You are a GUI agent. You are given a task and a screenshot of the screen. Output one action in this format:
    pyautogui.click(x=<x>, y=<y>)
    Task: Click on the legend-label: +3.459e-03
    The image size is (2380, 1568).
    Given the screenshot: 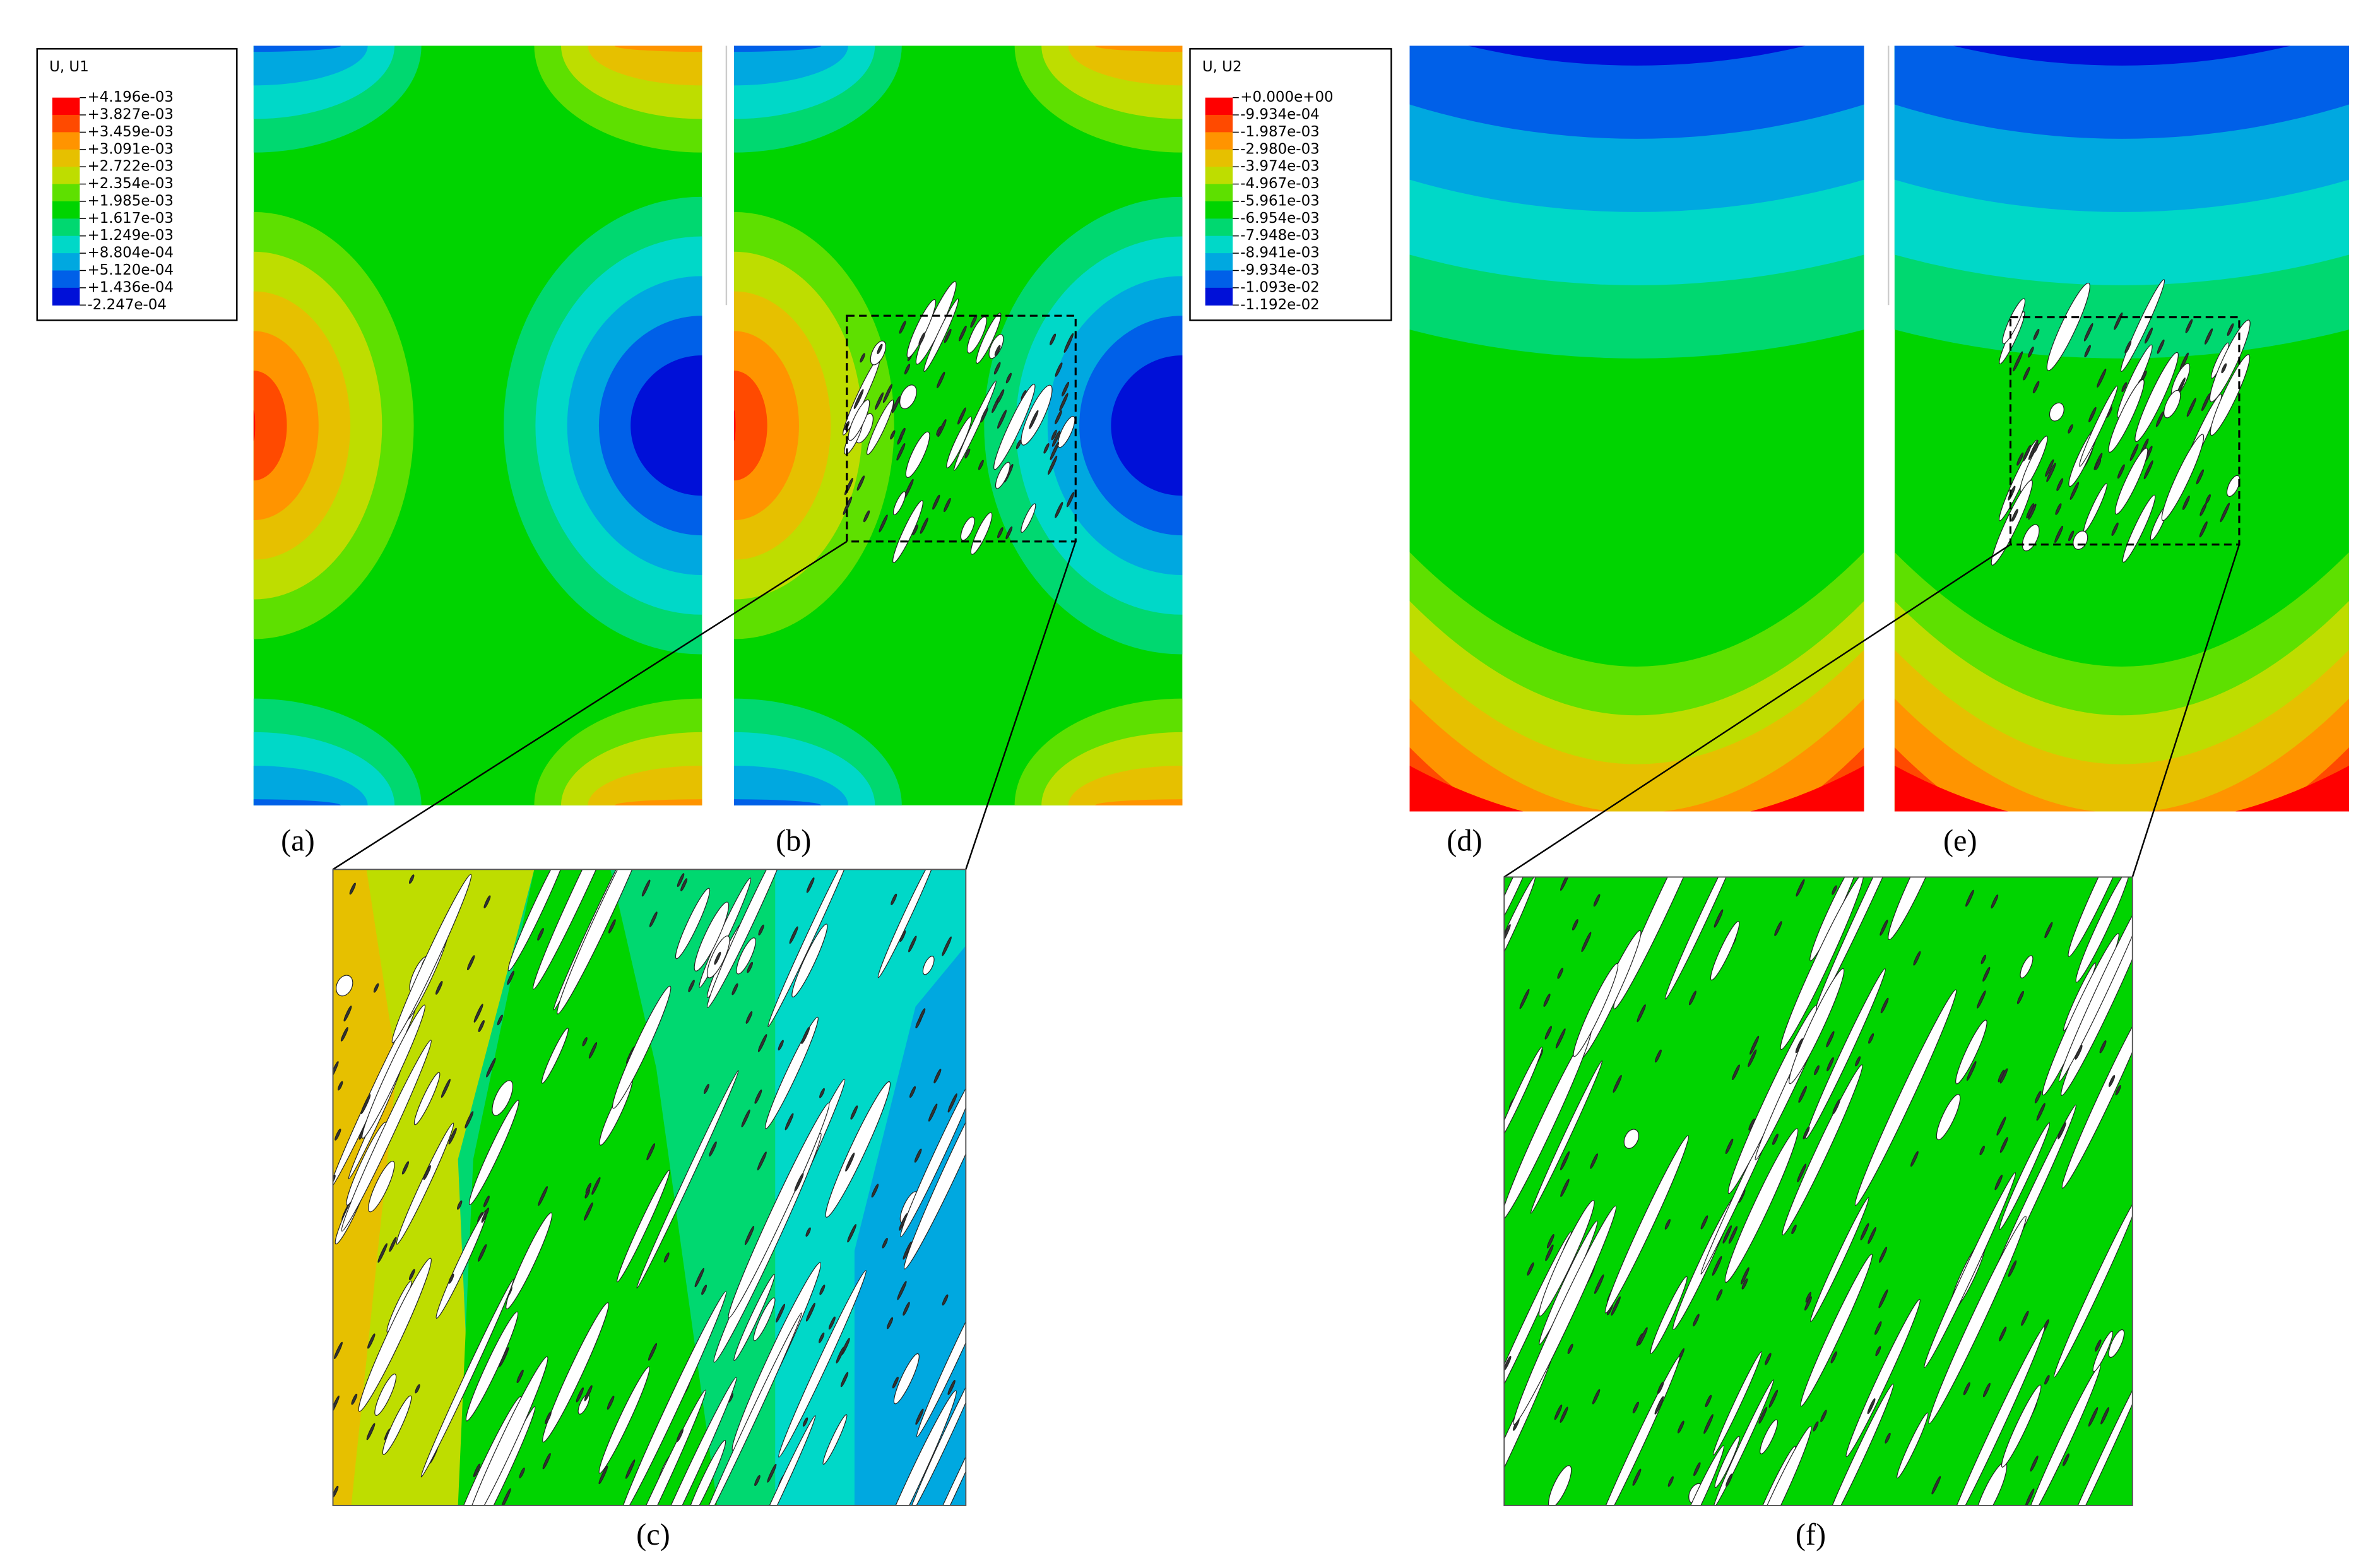 What is the action you would take?
    pyautogui.click(x=130, y=132)
    